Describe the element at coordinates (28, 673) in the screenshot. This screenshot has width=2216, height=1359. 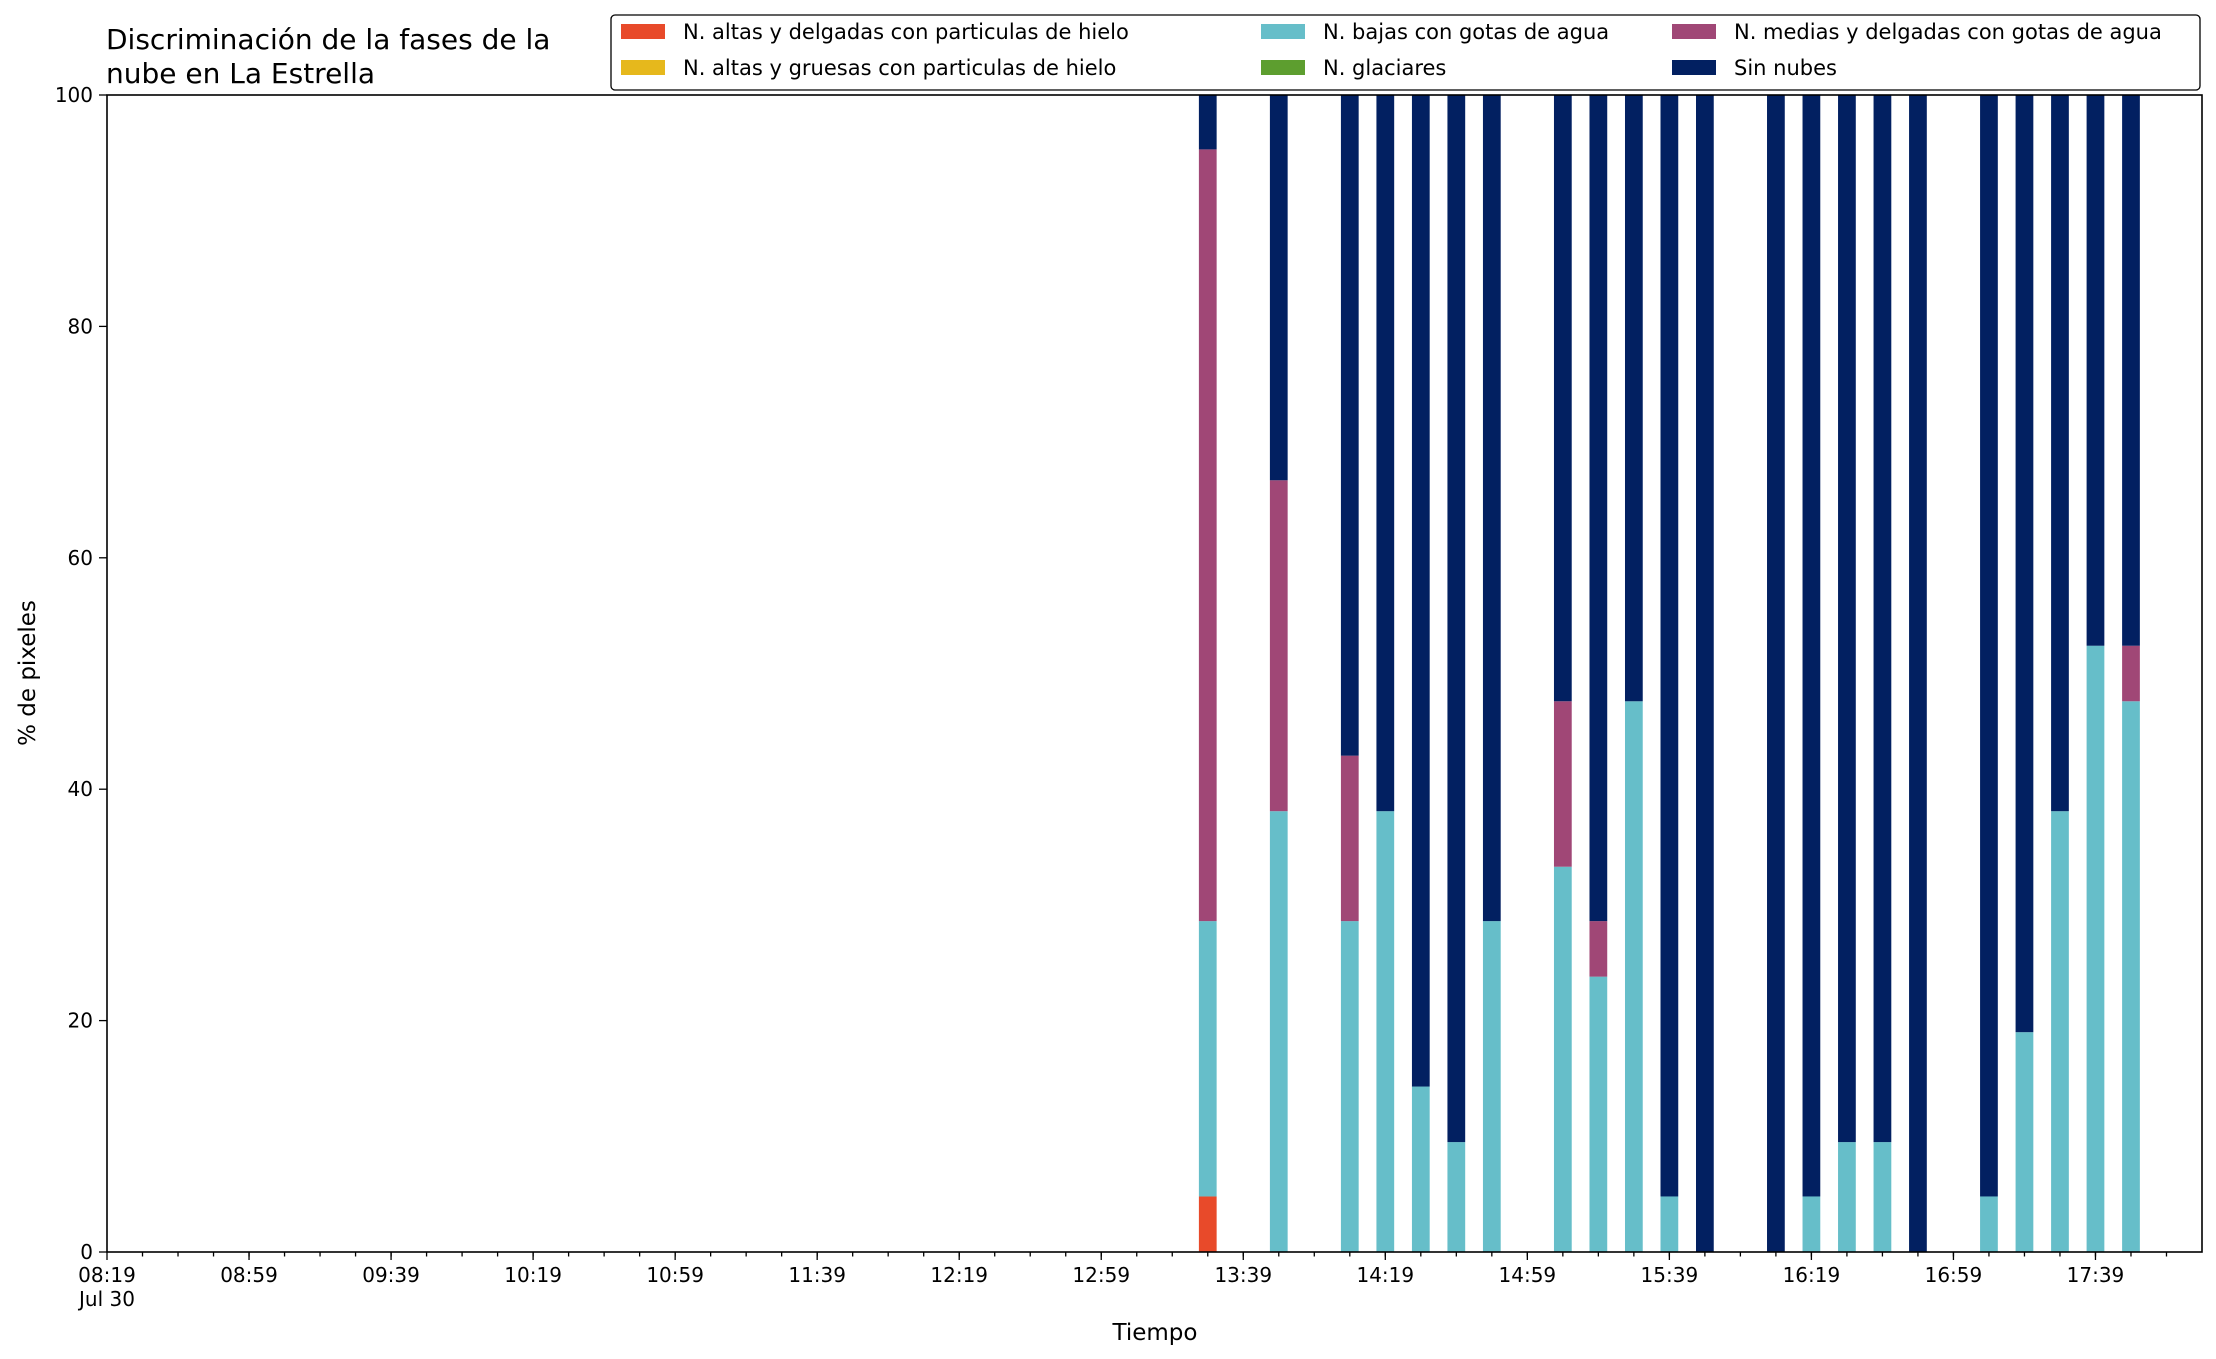
I see `y-axis-label: % de pixeles` at that location.